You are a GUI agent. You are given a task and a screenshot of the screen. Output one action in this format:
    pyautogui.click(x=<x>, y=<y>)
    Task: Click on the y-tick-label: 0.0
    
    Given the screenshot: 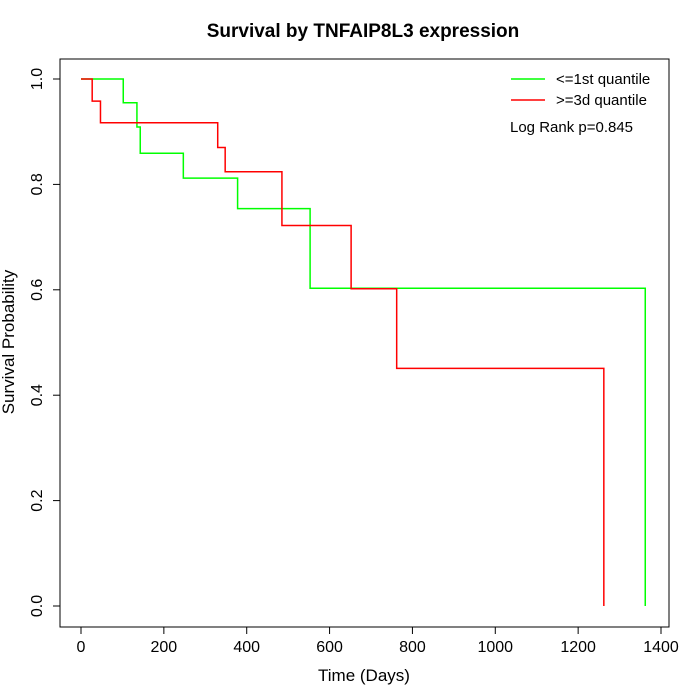 What is the action you would take?
    pyautogui.click(x=37, y=606)
    